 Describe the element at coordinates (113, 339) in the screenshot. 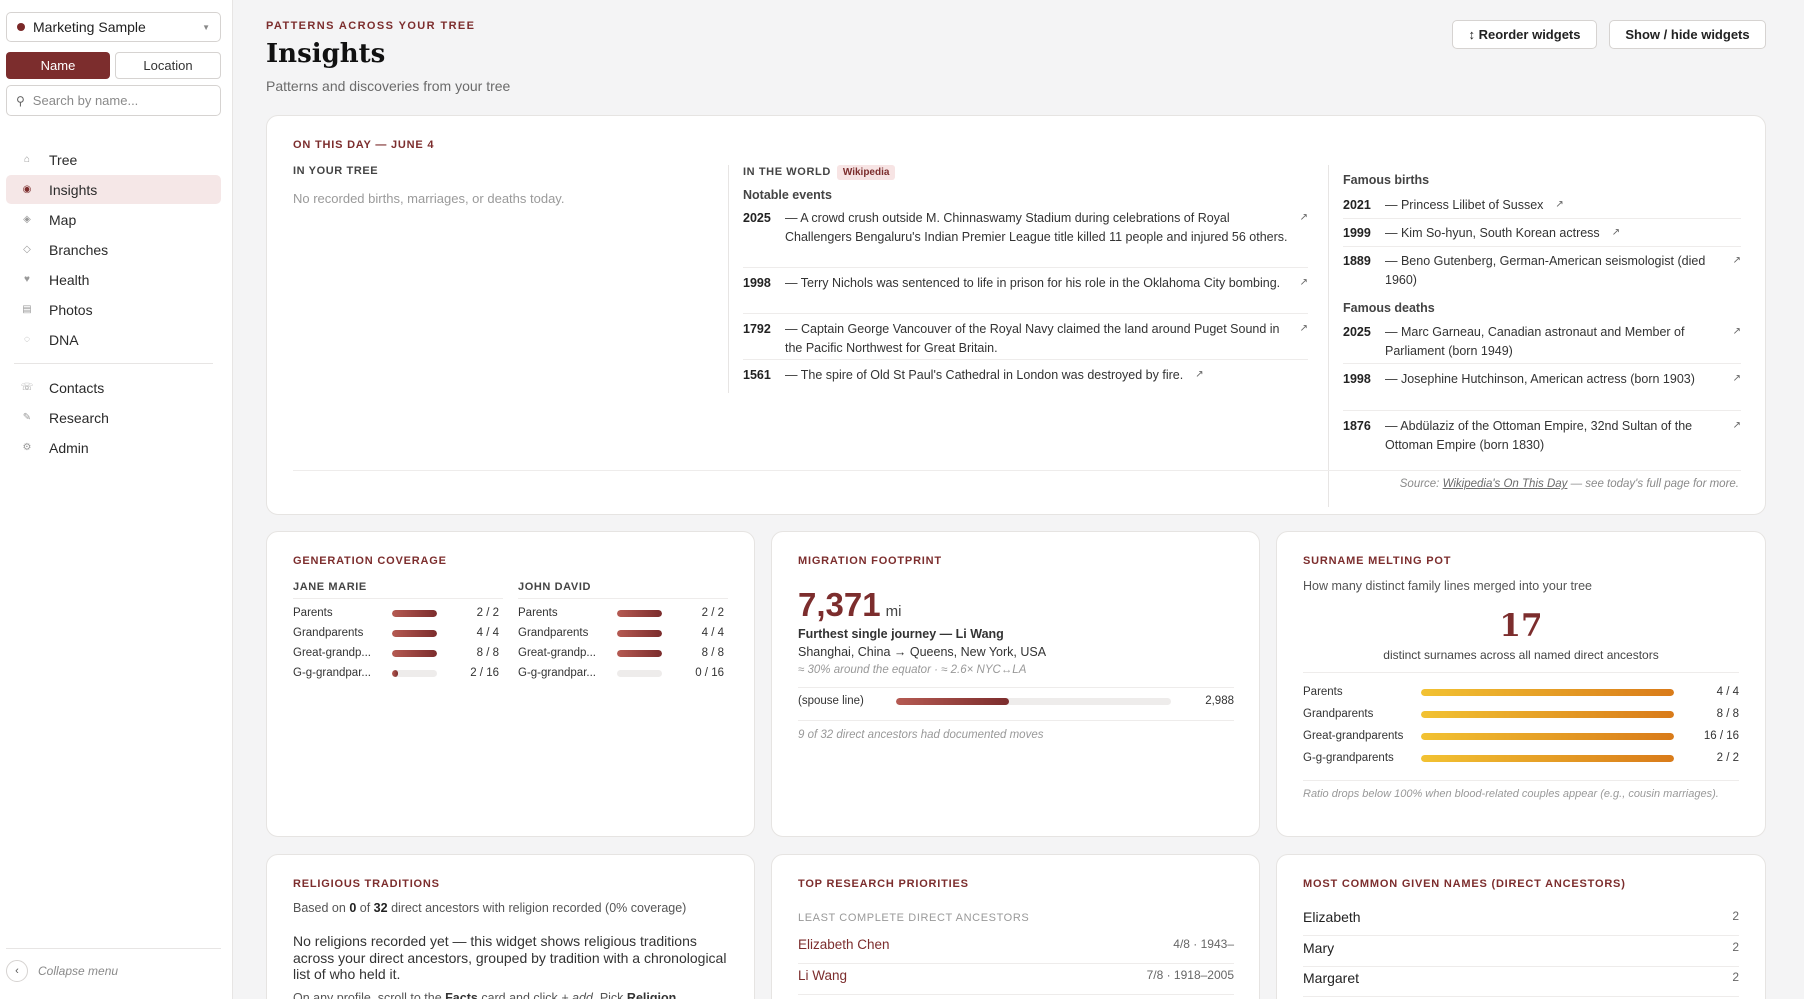

I see `nav-item-dna: ◌ DNA` at that location.